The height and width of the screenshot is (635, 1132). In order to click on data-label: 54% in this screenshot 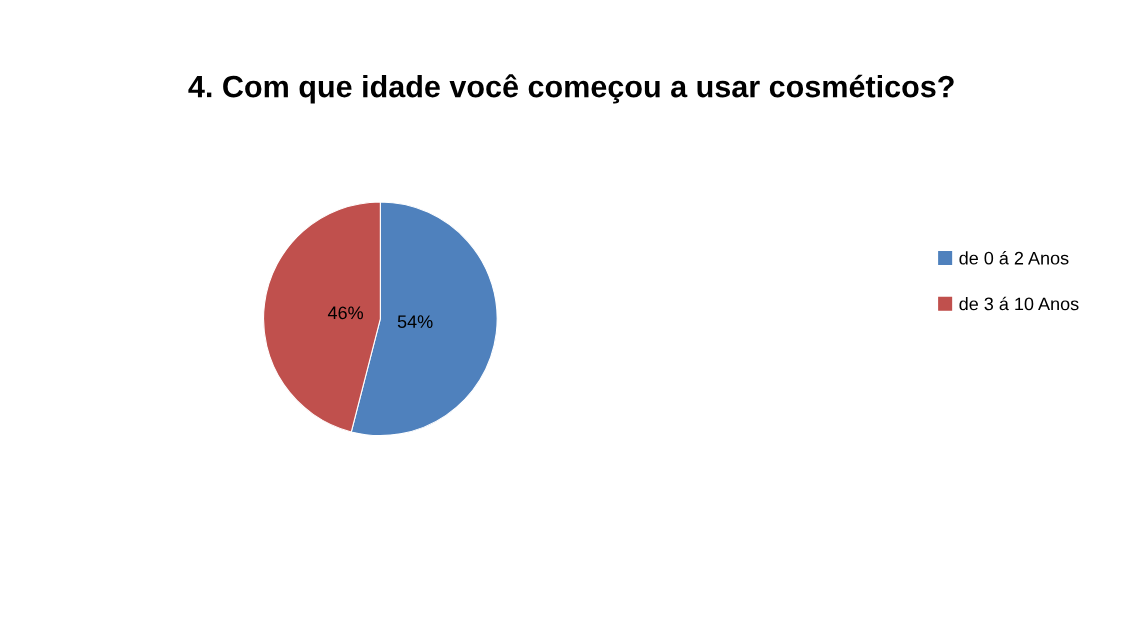, I will do `click(415, 322)`.